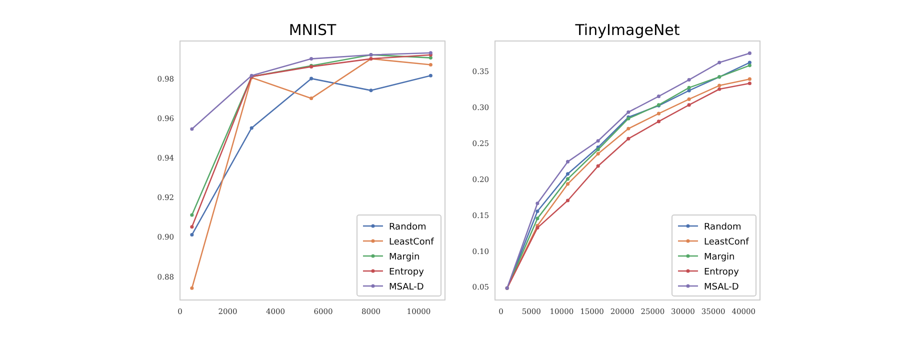  I want to click on chart-title: TinyImageNet, so click(627, 30).